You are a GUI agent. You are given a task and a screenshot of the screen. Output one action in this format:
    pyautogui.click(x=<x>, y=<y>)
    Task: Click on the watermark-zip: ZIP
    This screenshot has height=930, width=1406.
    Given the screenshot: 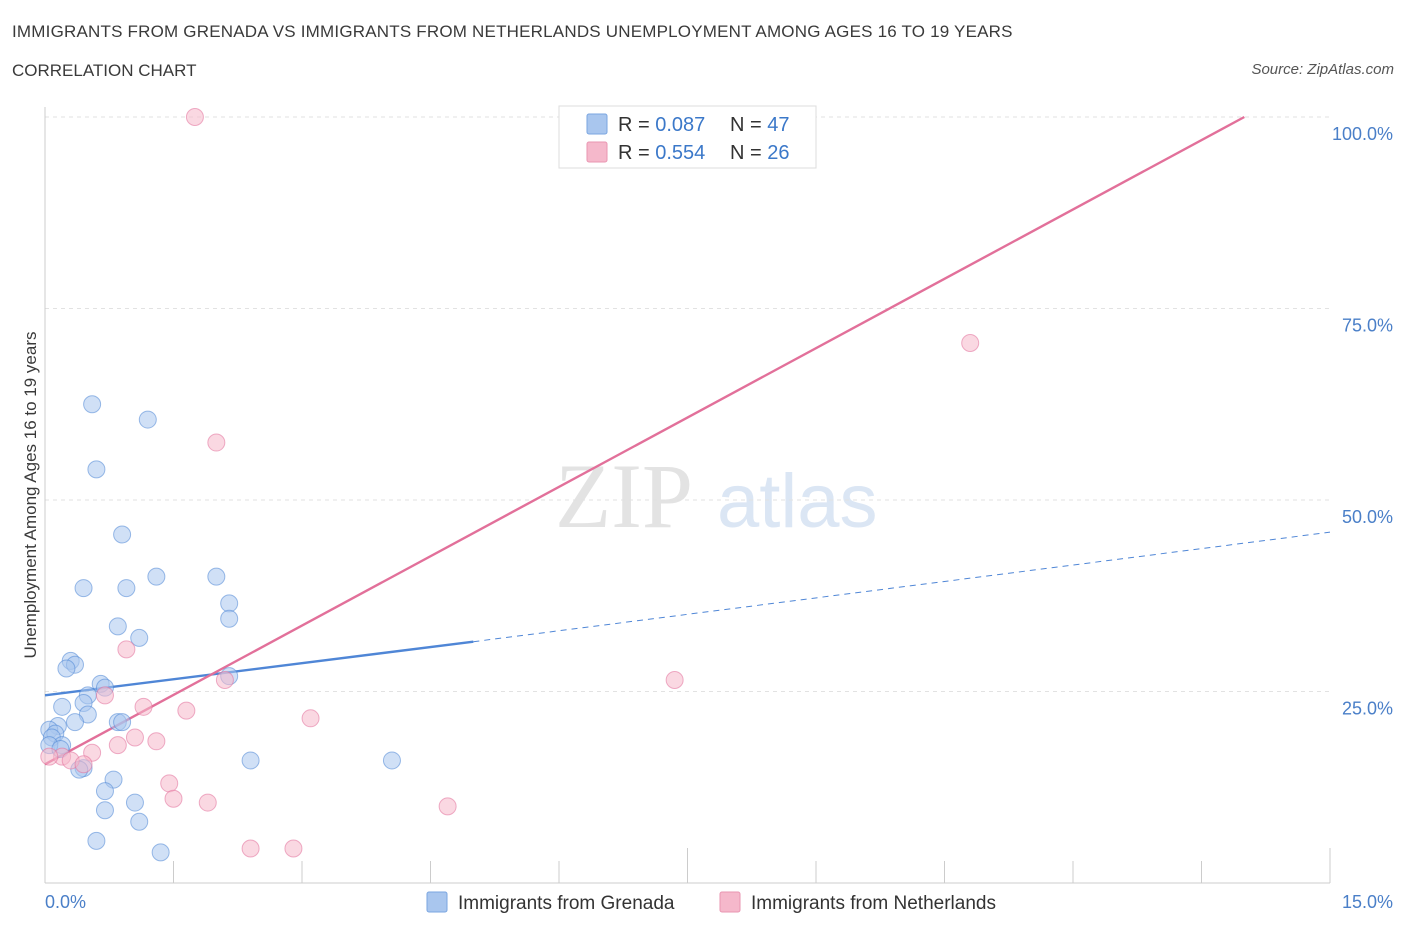 What is the action you would take?
    pyautogui.click(x=624, y=496)
    